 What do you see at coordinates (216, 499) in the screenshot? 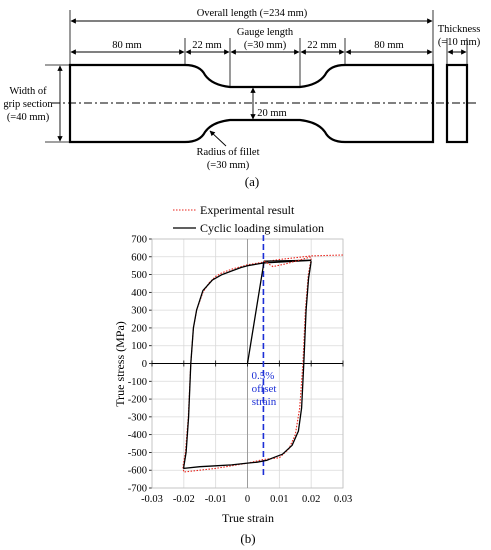
I see `x-tick-label: -0.01` at bounding box center [216, 499].